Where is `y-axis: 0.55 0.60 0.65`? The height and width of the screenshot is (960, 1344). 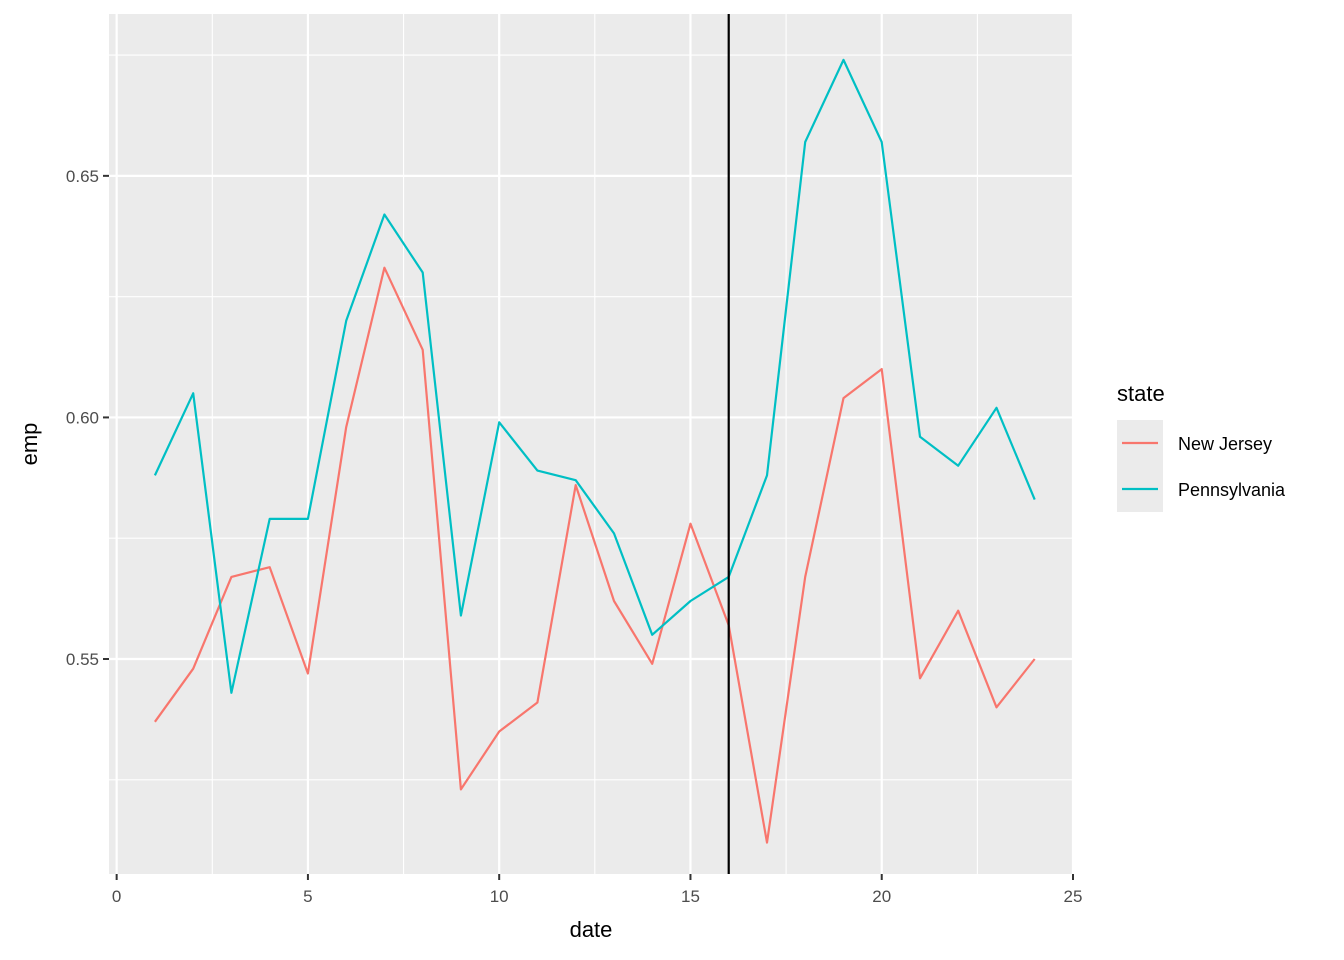 y-axis: 0.55 0.60 0.65 is located at coordinates (87, 418).